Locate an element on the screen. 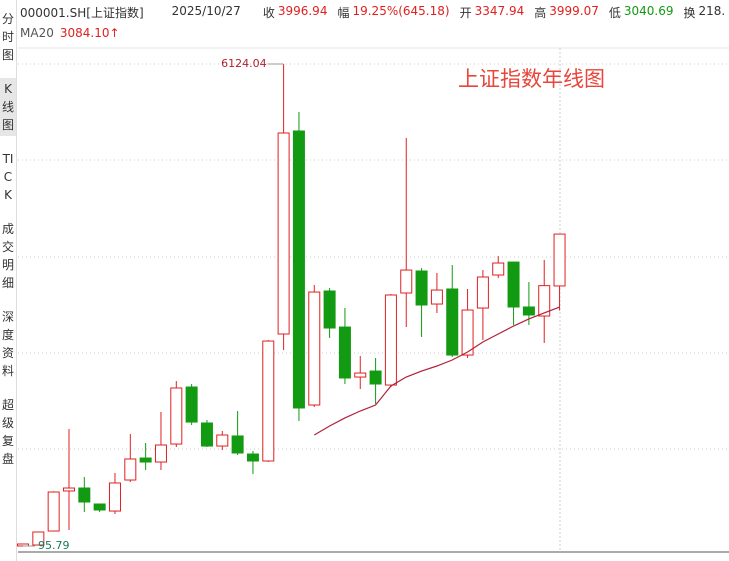 The image size is (729, 561). ma-name: MA20 is located at coordinates (37, 33).